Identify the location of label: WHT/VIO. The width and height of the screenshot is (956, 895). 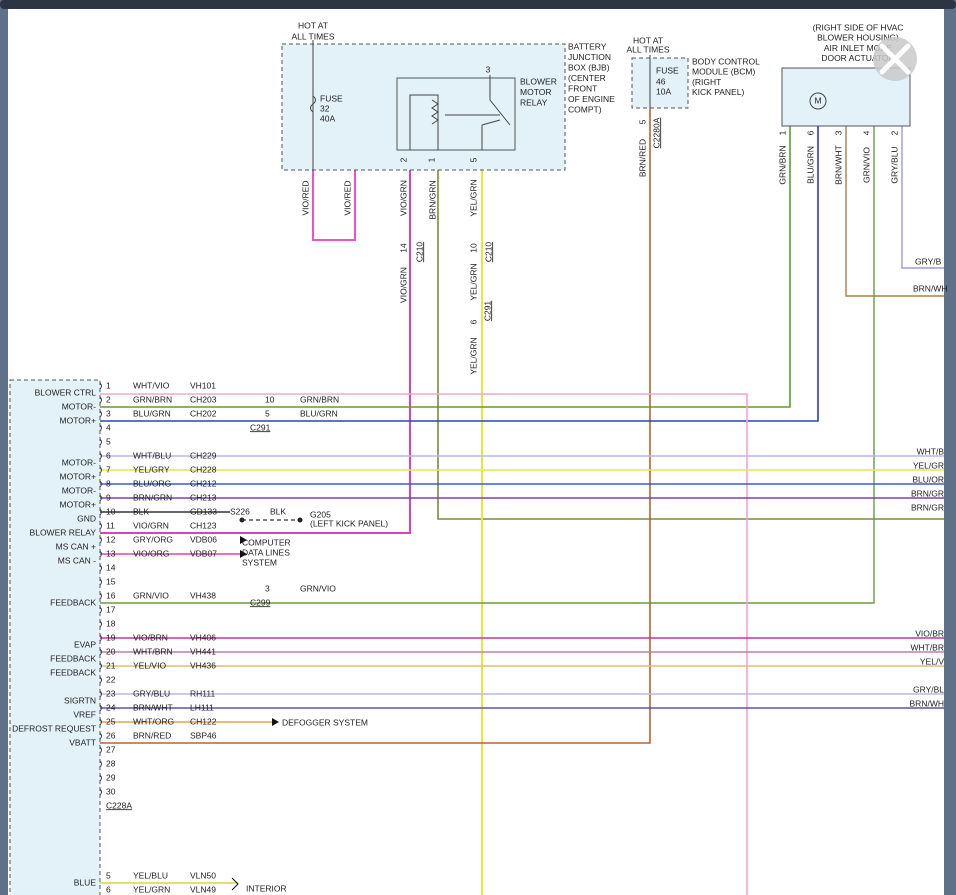
(151, 385).